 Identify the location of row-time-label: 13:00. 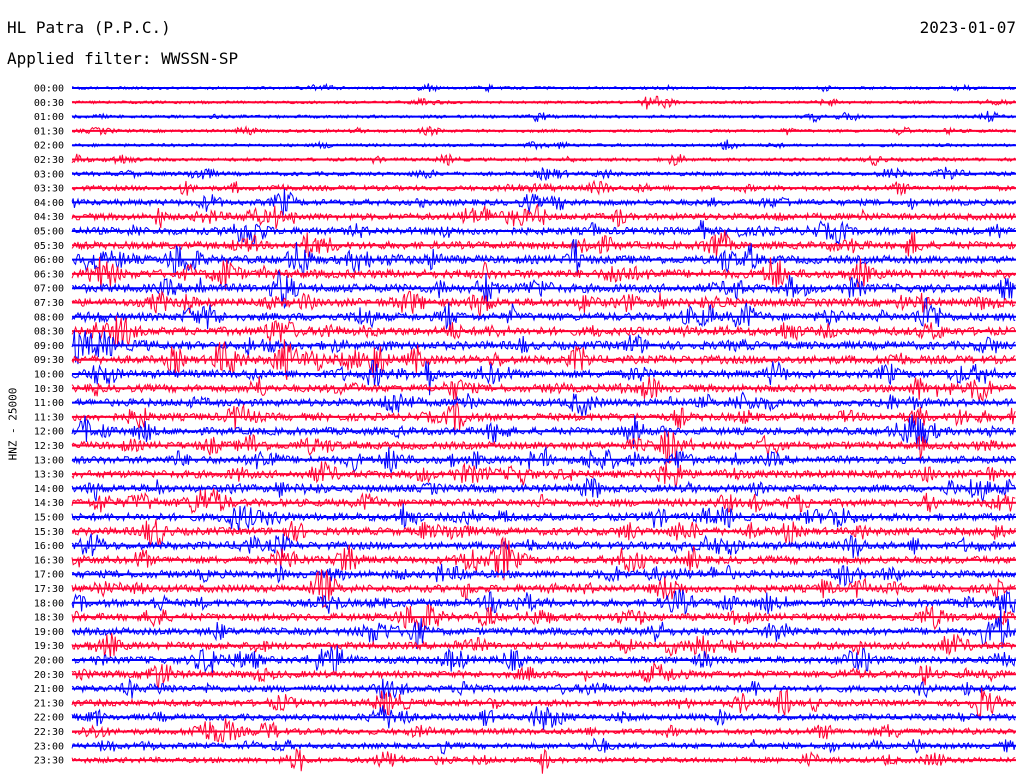
(49, 460).